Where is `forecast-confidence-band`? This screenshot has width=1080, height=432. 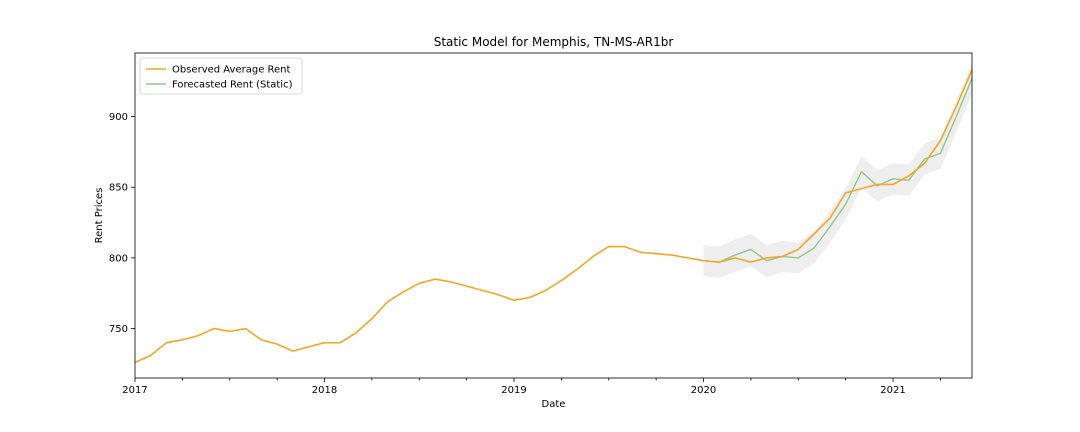
forecast-confidence-band is located at coordinates (837, 170).